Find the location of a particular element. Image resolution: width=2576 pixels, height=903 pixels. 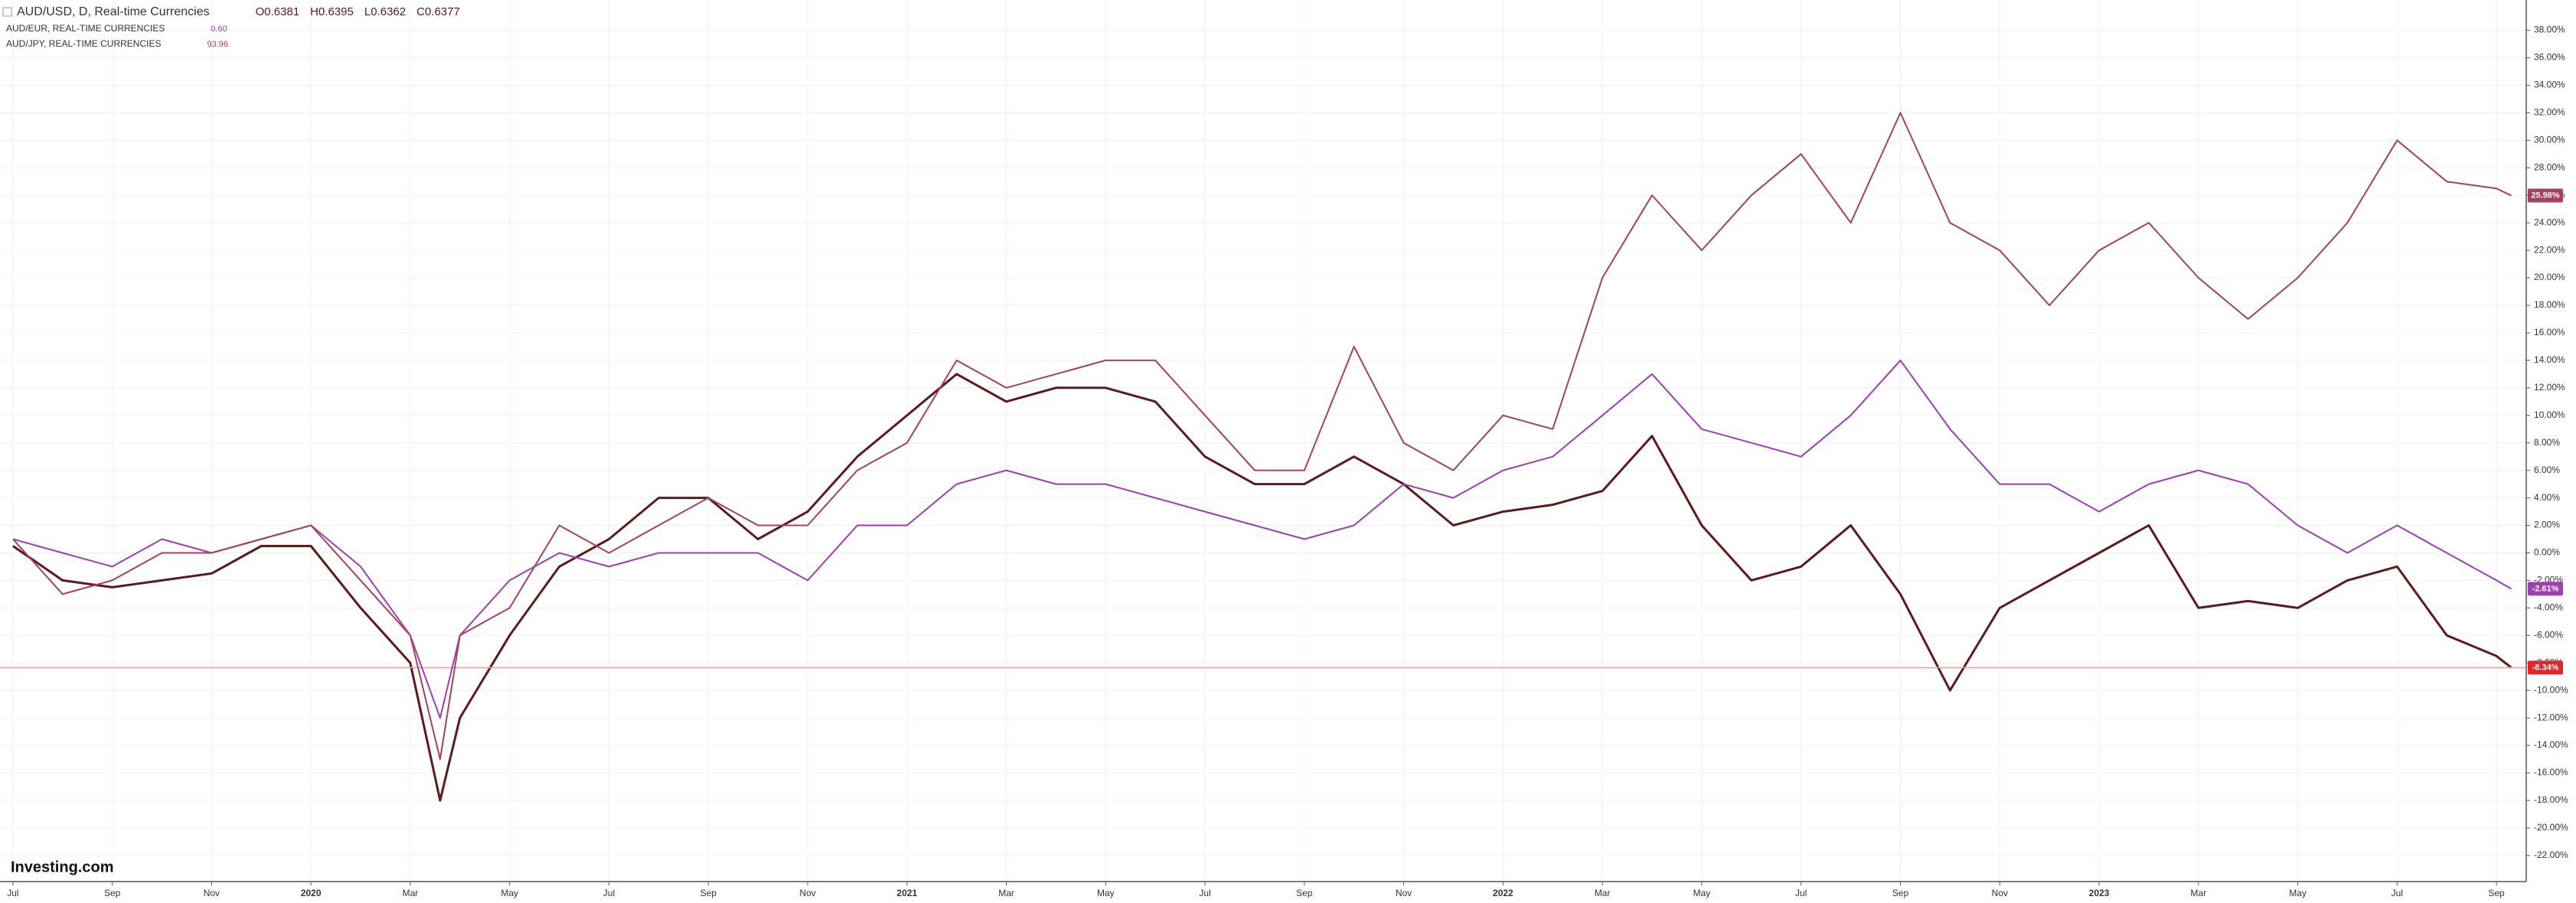

logo: Investing.com is located at coordinates (62, 867).